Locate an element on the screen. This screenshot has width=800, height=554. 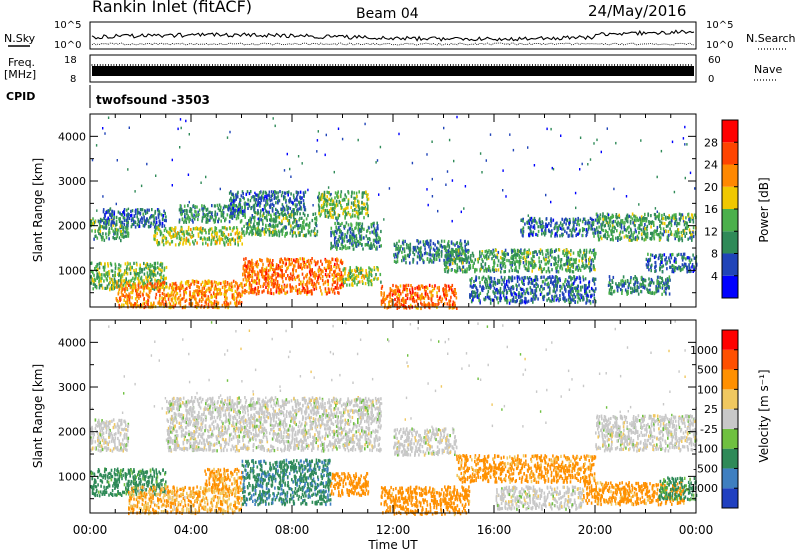
freq-panel is located at coordinates (393, 68).